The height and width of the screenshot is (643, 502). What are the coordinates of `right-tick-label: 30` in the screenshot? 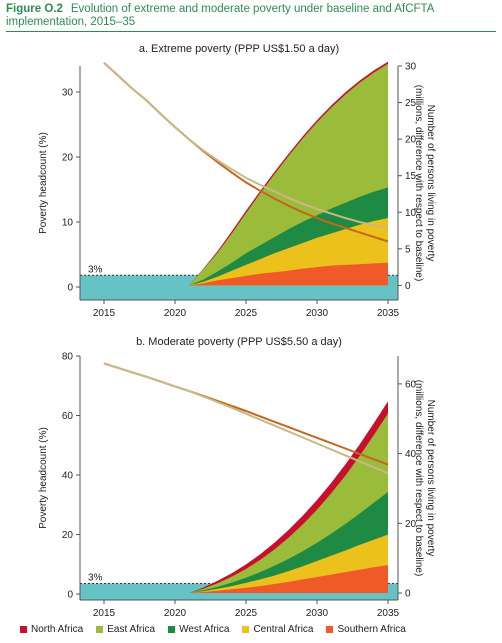 It's located at (411, 67).